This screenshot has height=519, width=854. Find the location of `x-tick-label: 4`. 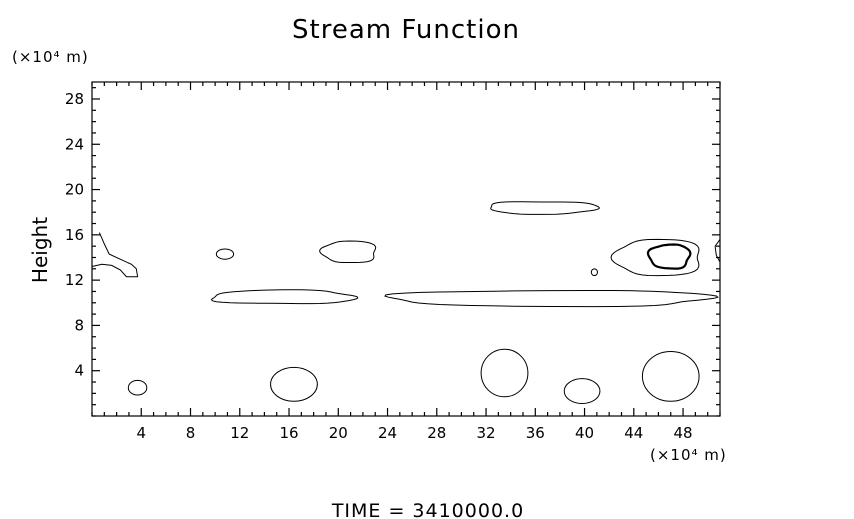

x-tick-label: 4 is located at coordinates (141, 433).